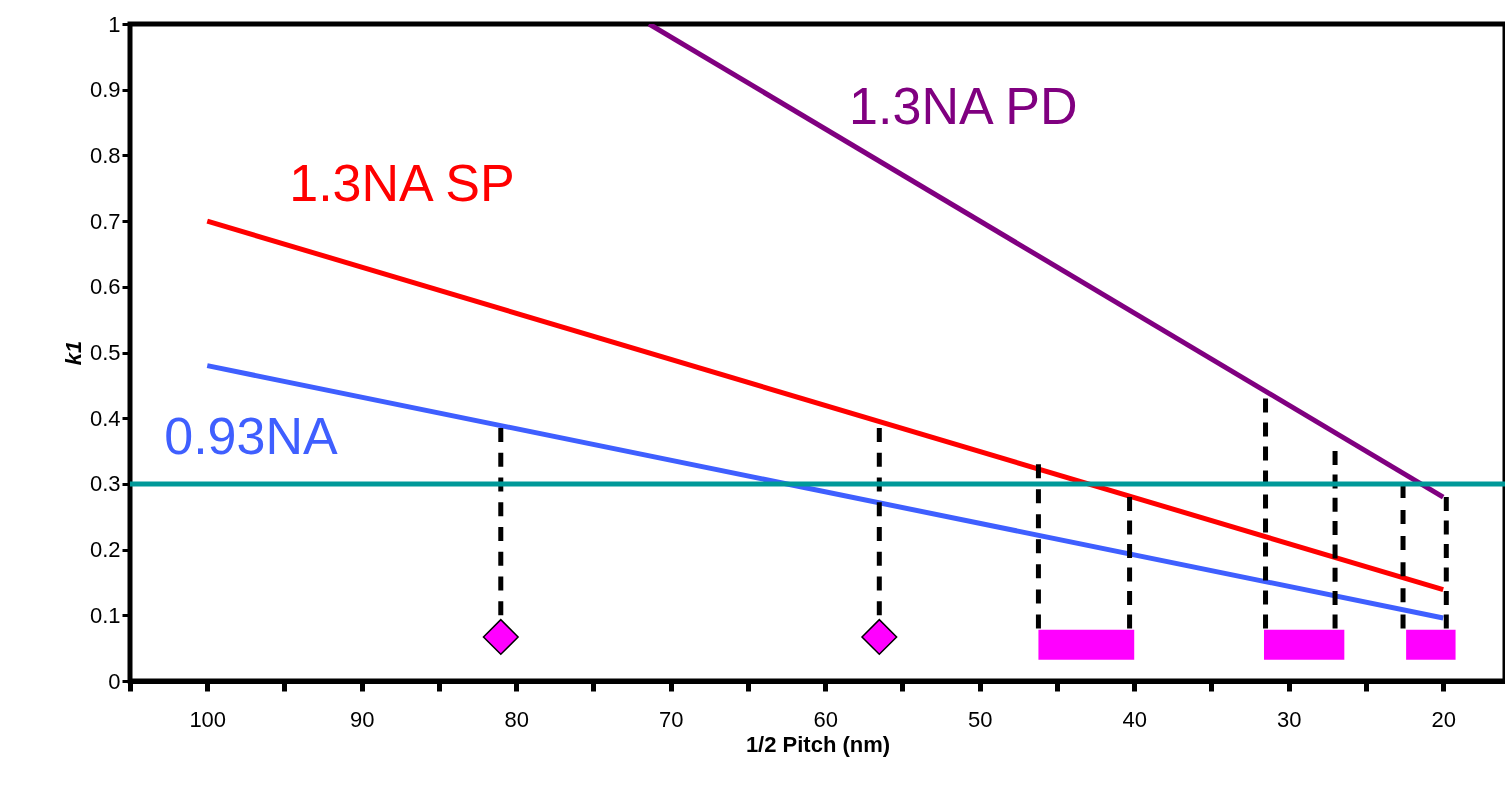  I want to click on series-label: 1.3NA SP, so click(402, 183).